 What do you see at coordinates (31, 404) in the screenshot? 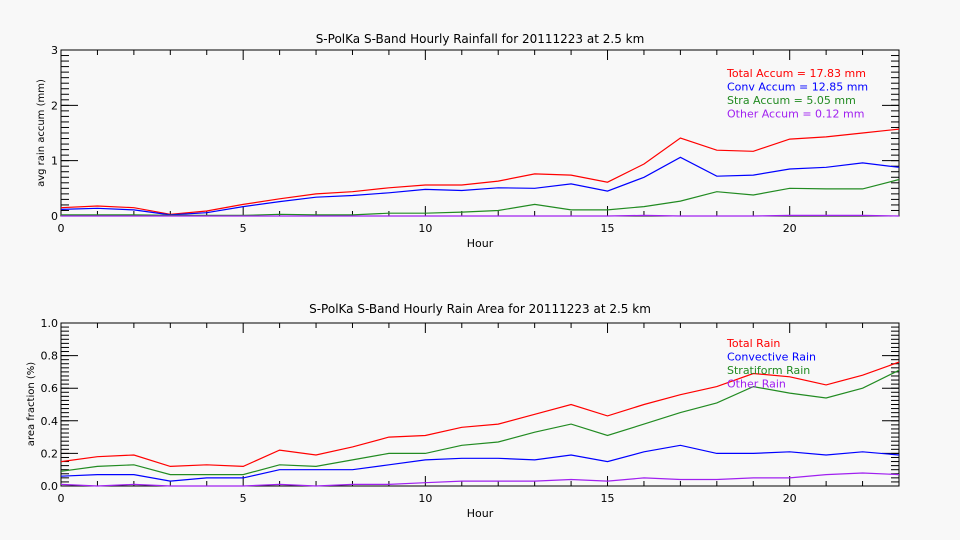
I see `y-axis-label: area fraction (%)` at bounding box center [31, 404].